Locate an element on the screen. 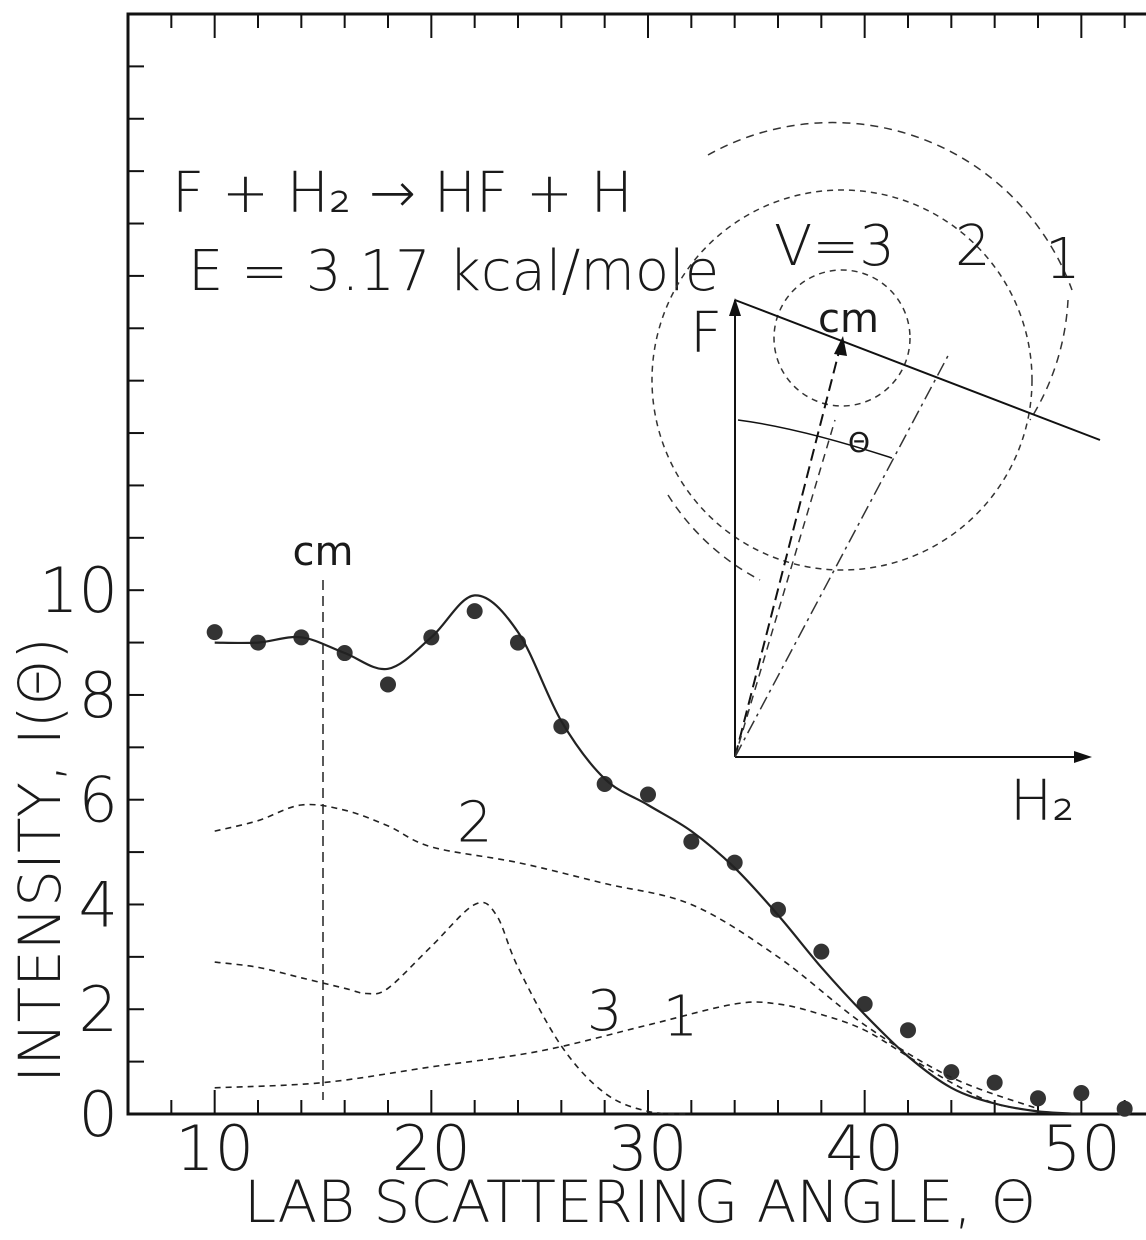 The height and width of the screenshot is (1240, 1146). x-tick-label: 40 is located at coordinates (864, 1148).